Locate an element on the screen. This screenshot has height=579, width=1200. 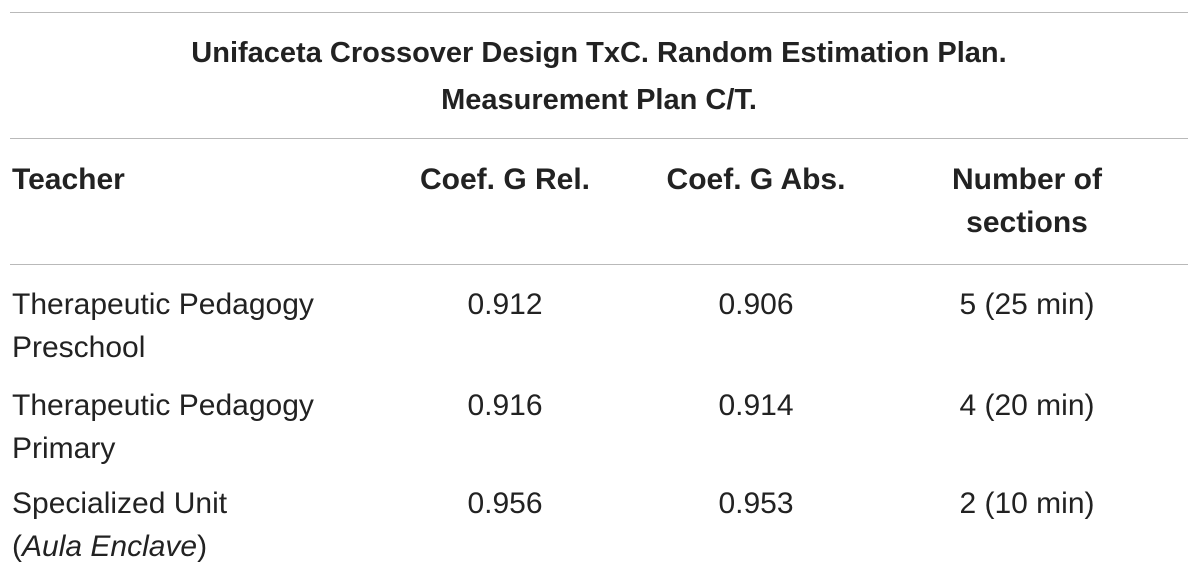
row-coef-g-abs: 0.914 is located at coordinates (756, 405).